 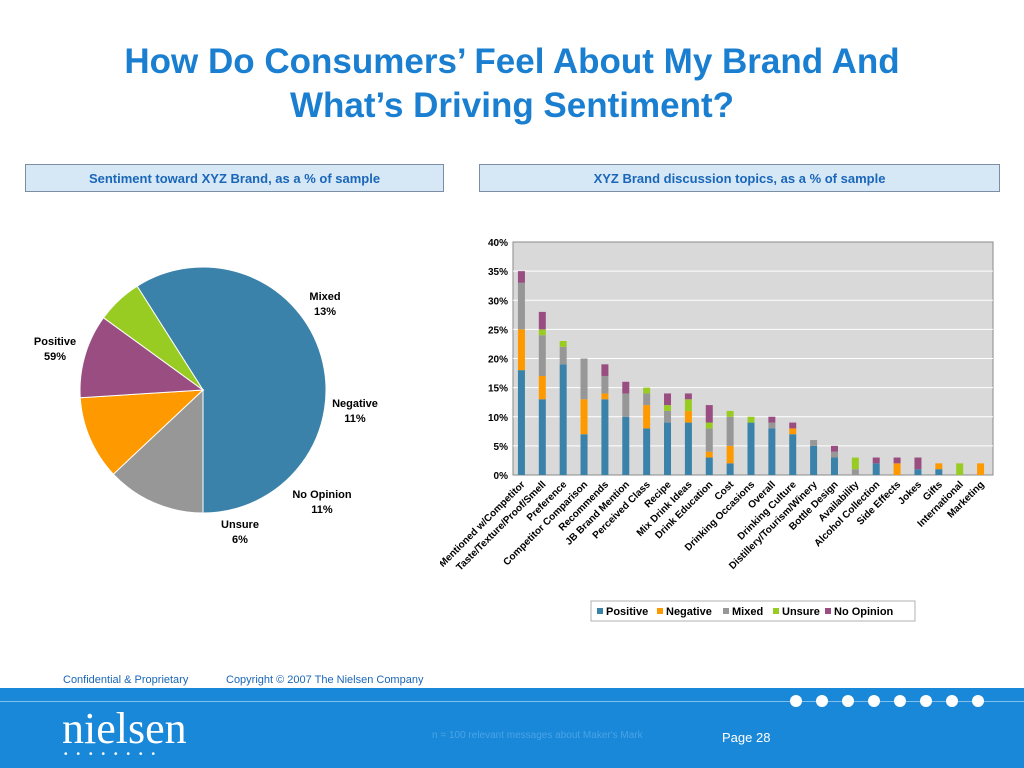 What do you see at coordinates (747, 612) in the screenshot?
I see `legend-label-mixed: Mixed` at bounding box center [747, 612].